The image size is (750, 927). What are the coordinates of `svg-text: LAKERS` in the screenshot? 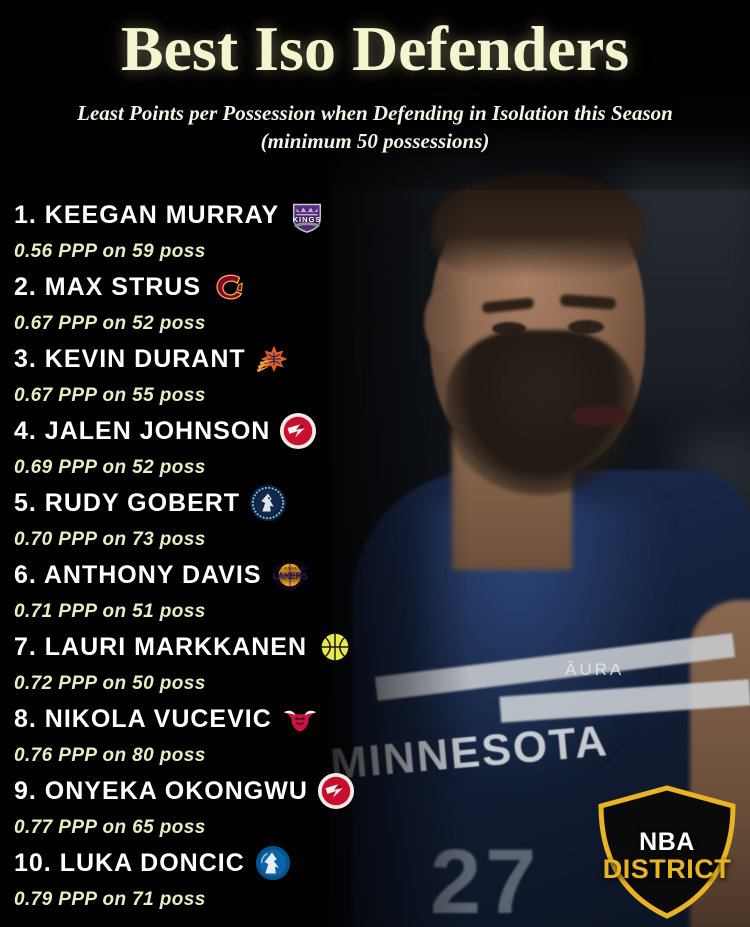 It's located at (289, 576).